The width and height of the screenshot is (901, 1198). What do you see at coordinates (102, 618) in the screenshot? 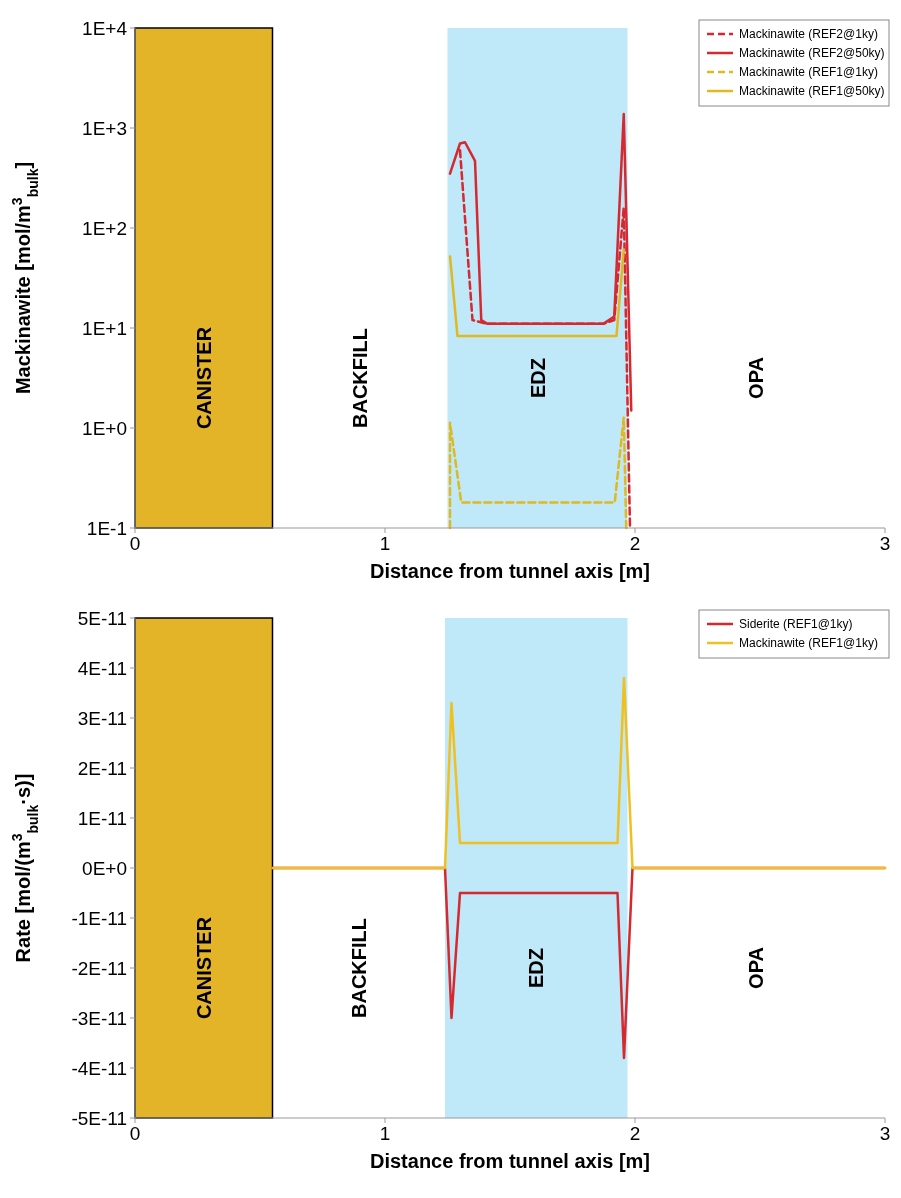
I see `y-tick-label: 5E-11` at bounding box center [102, 618].